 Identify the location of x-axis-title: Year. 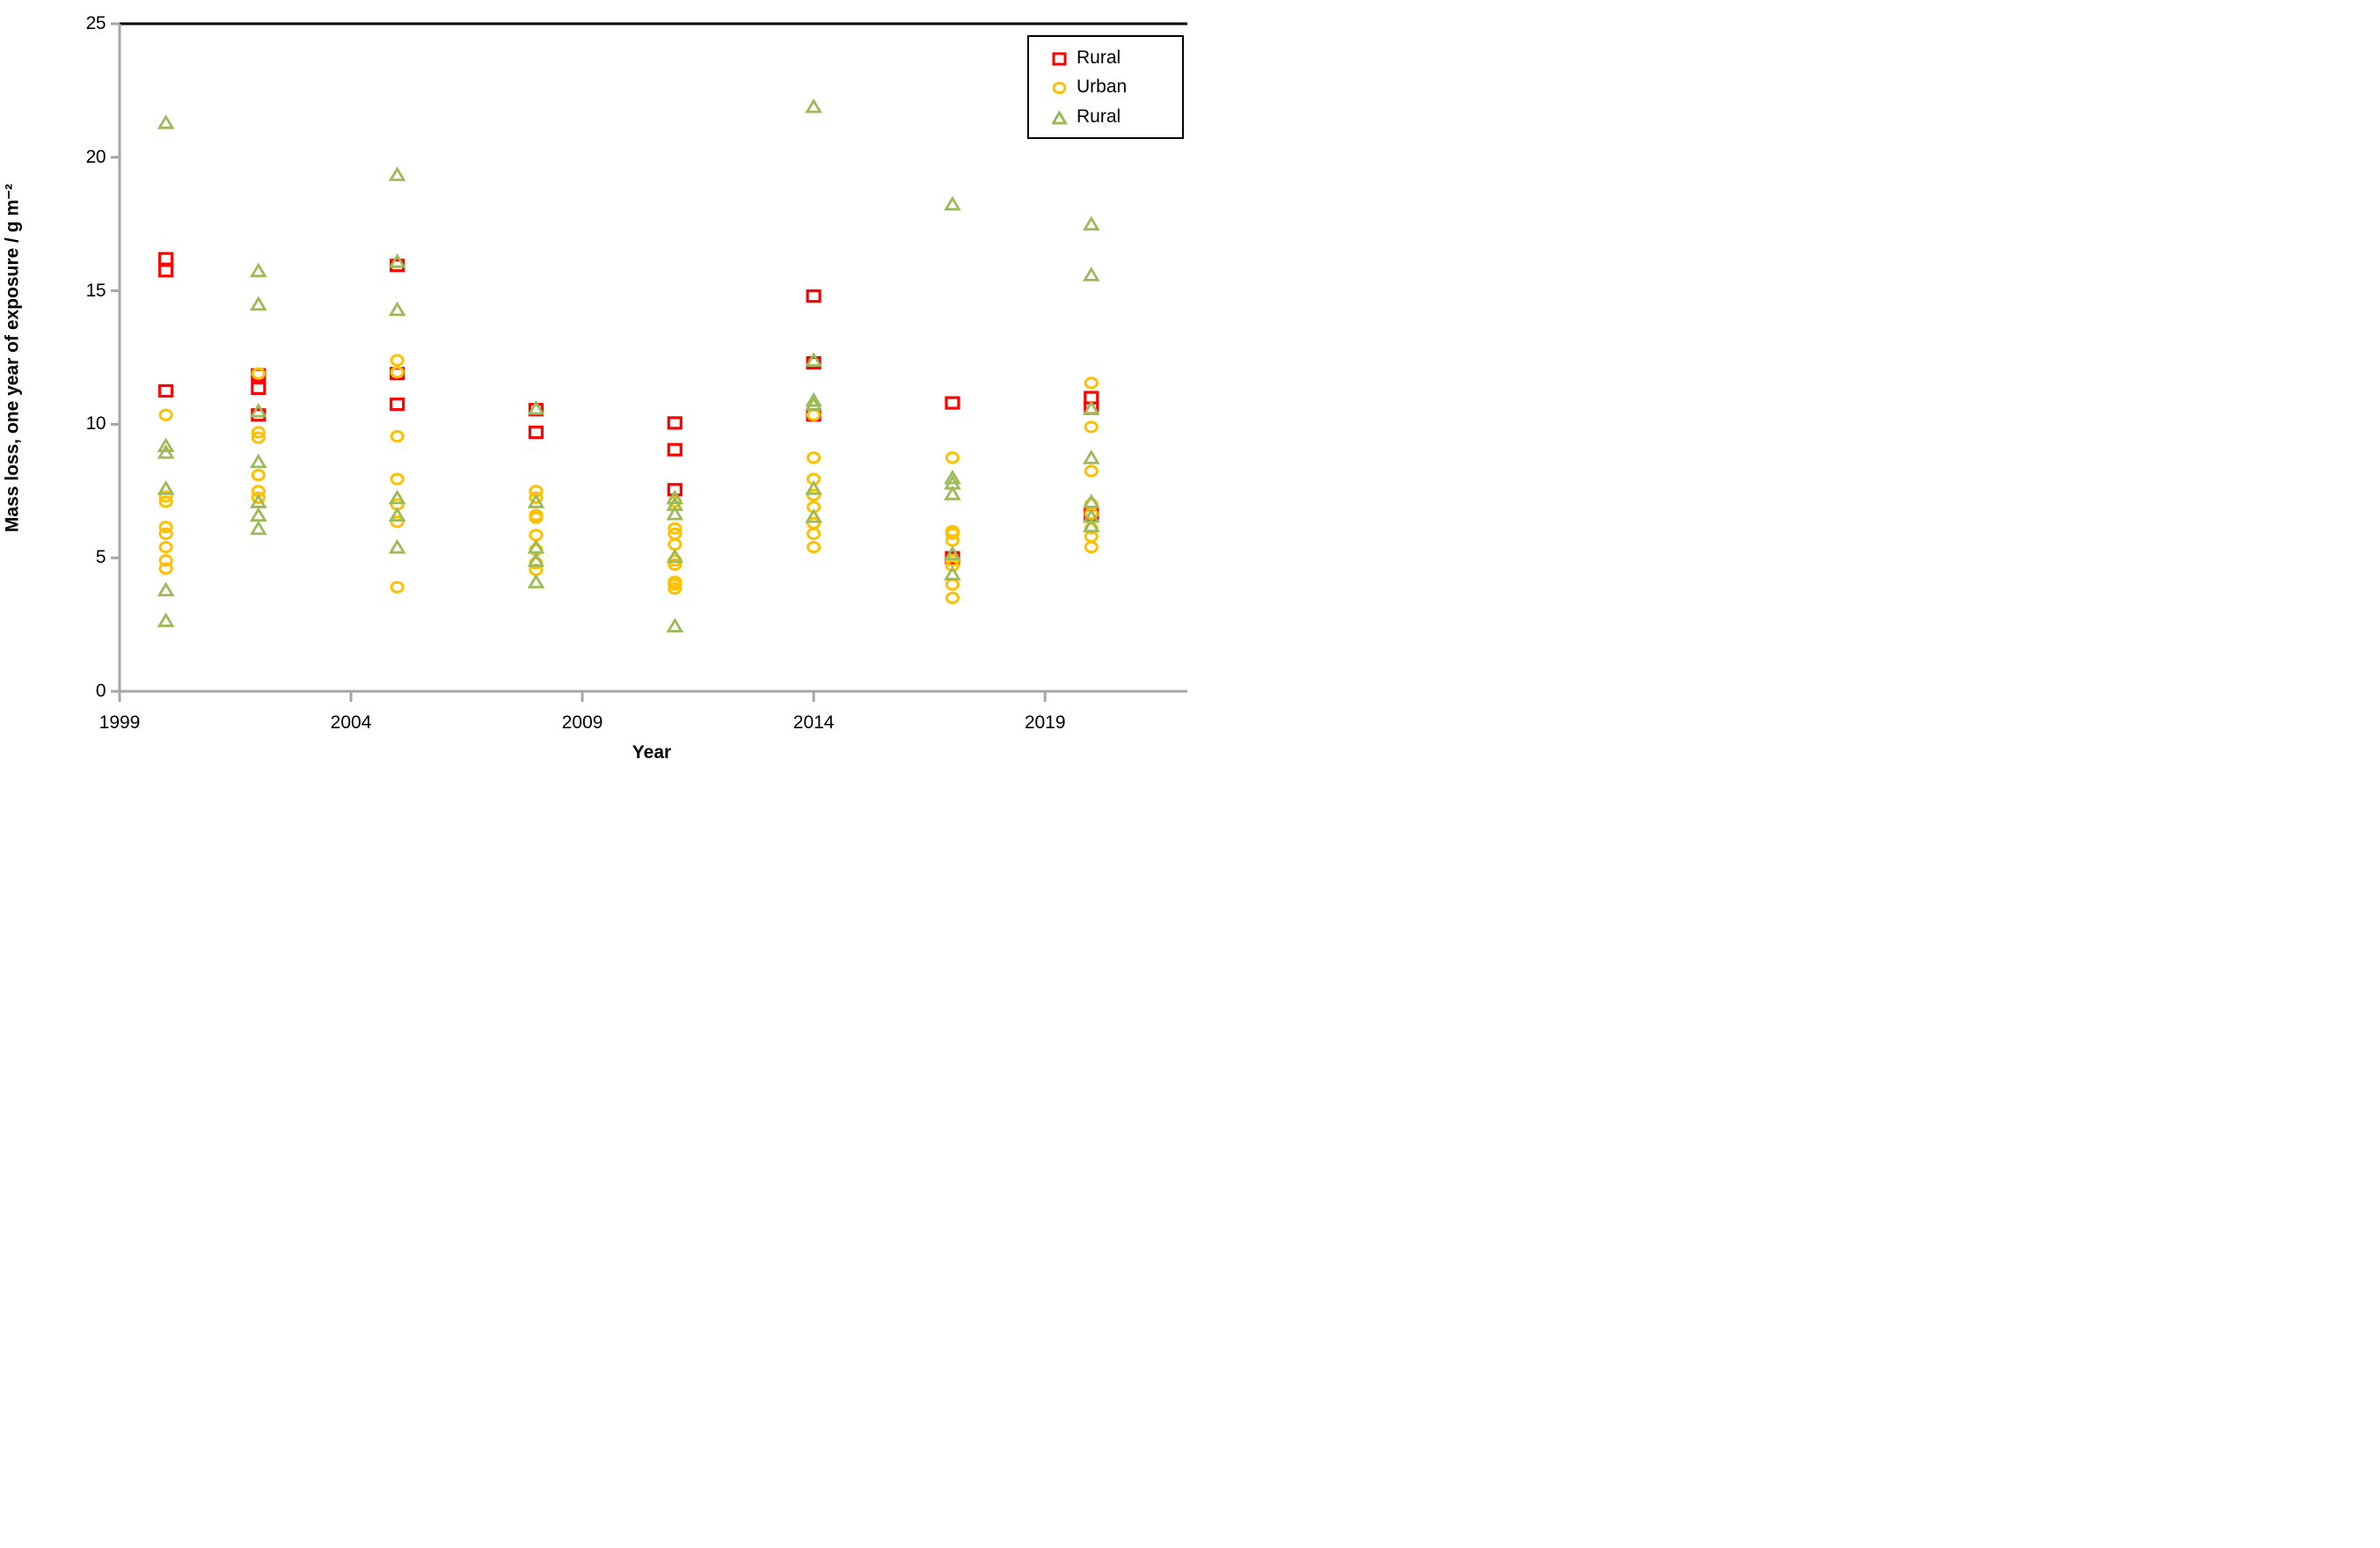
(652, 752).